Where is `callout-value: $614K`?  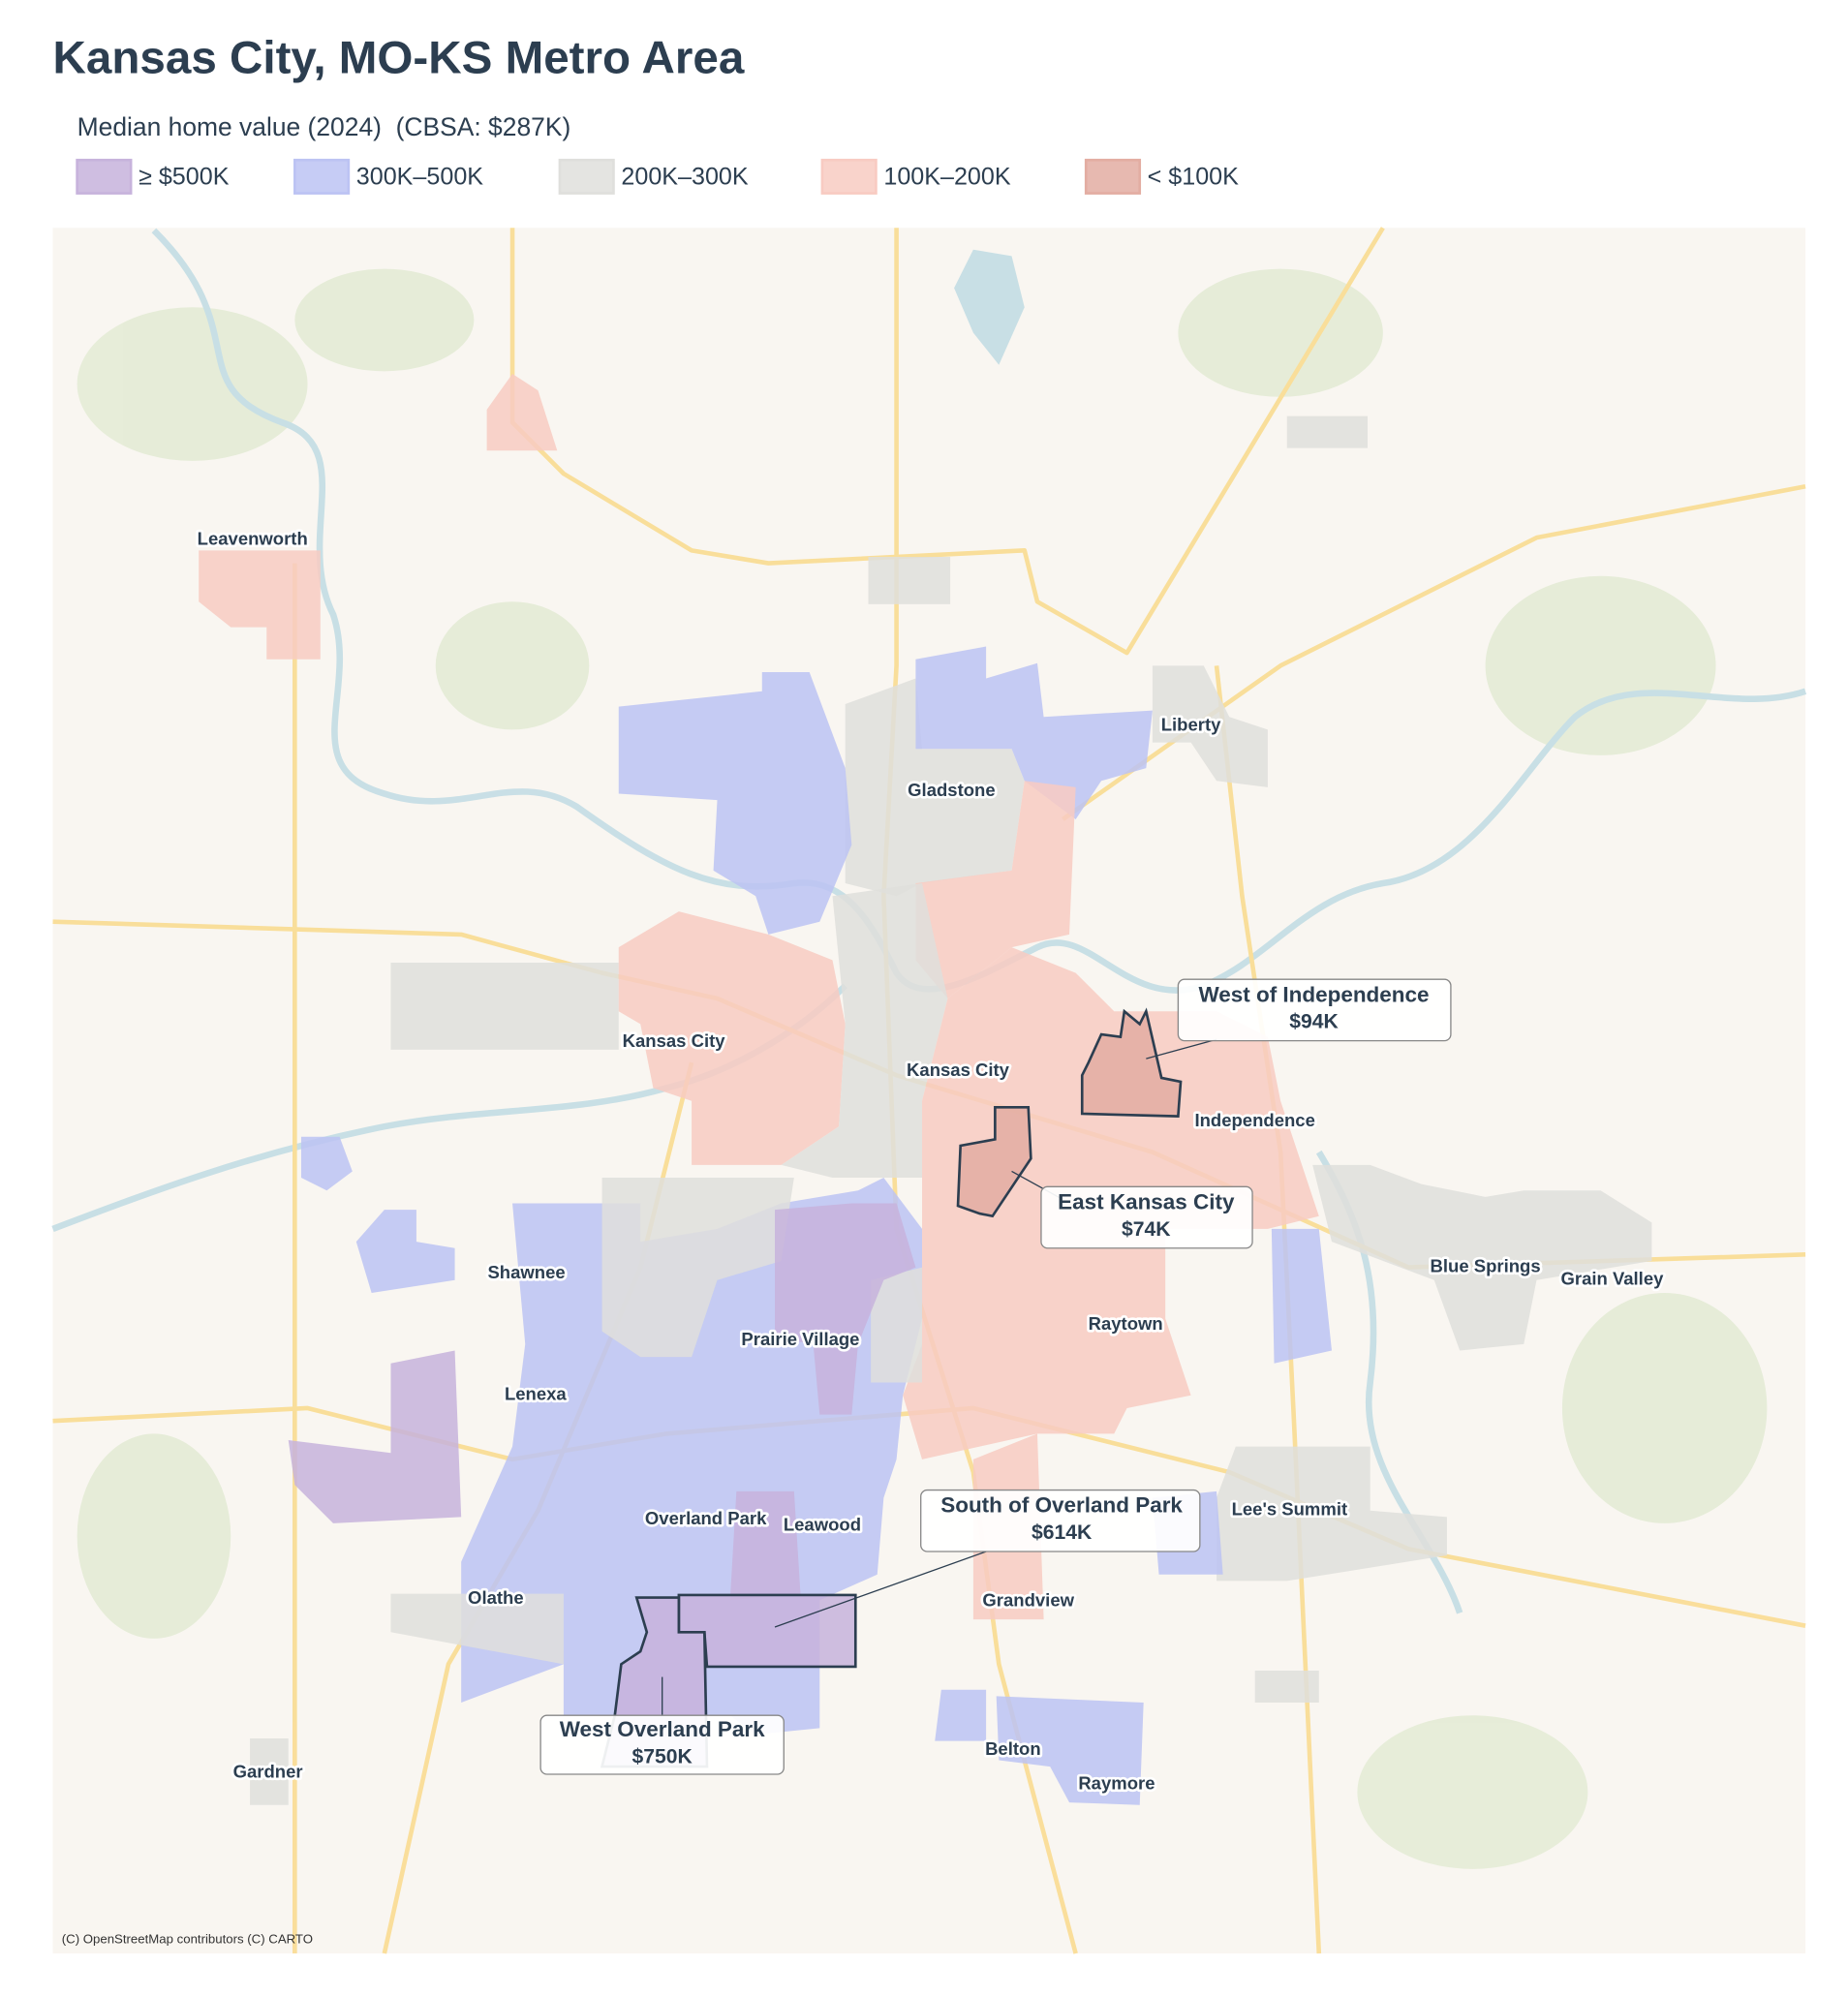 callout-value: $614K is located at coordinates (1062, 1532).